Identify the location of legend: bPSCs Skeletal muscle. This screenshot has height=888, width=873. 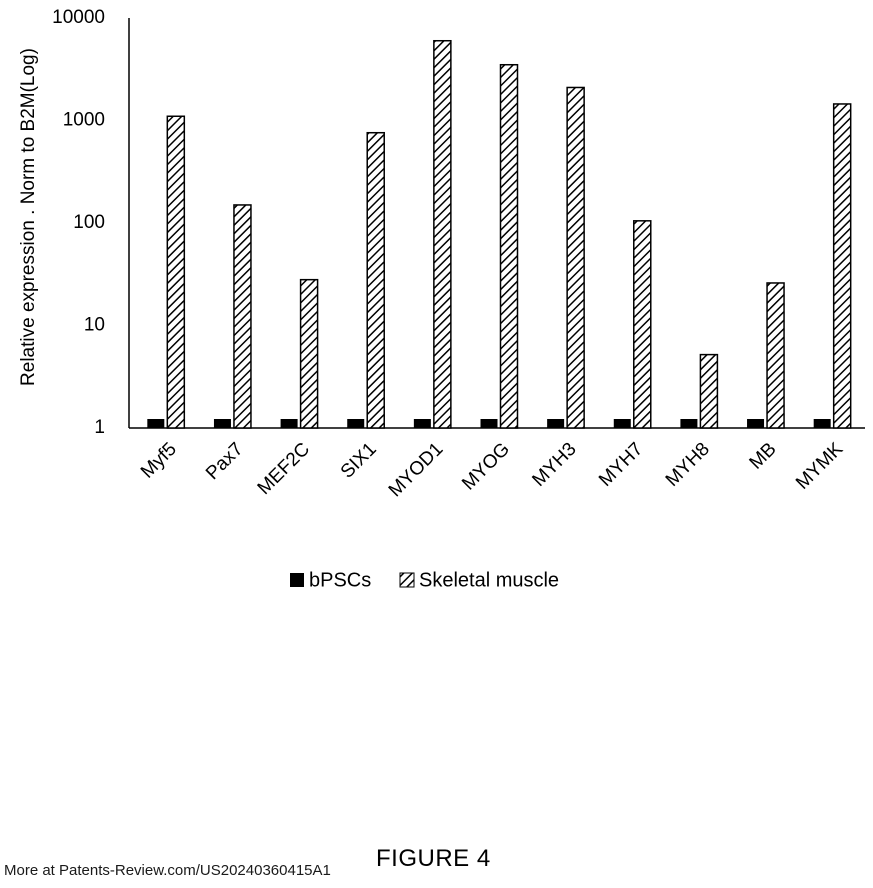
(424, 580).